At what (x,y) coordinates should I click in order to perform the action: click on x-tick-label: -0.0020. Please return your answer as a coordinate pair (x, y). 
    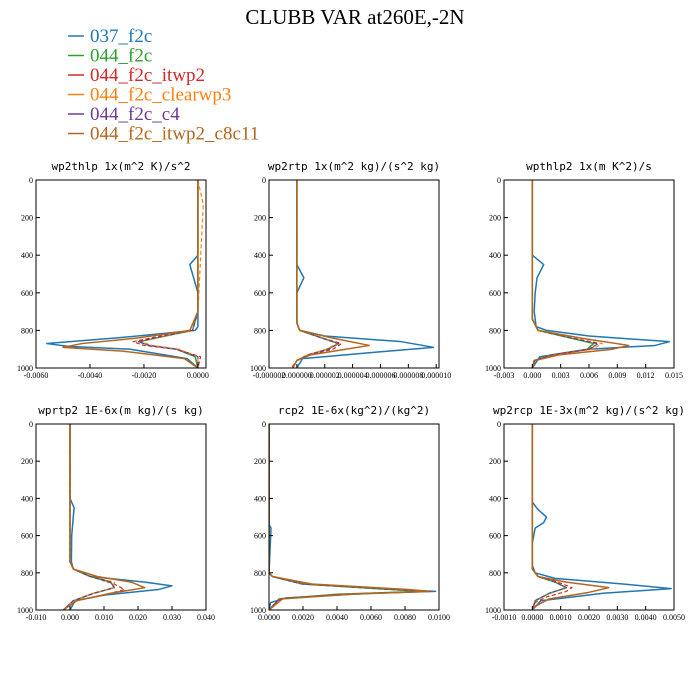
    Looking at the image, I should click on (144, 375).